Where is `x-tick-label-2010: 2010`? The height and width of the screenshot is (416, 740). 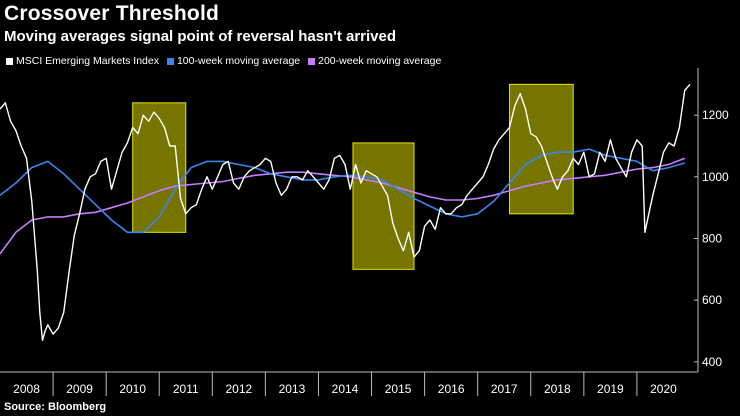
x-tick-label-2010: 2010 is located at coordinates (132, 389).